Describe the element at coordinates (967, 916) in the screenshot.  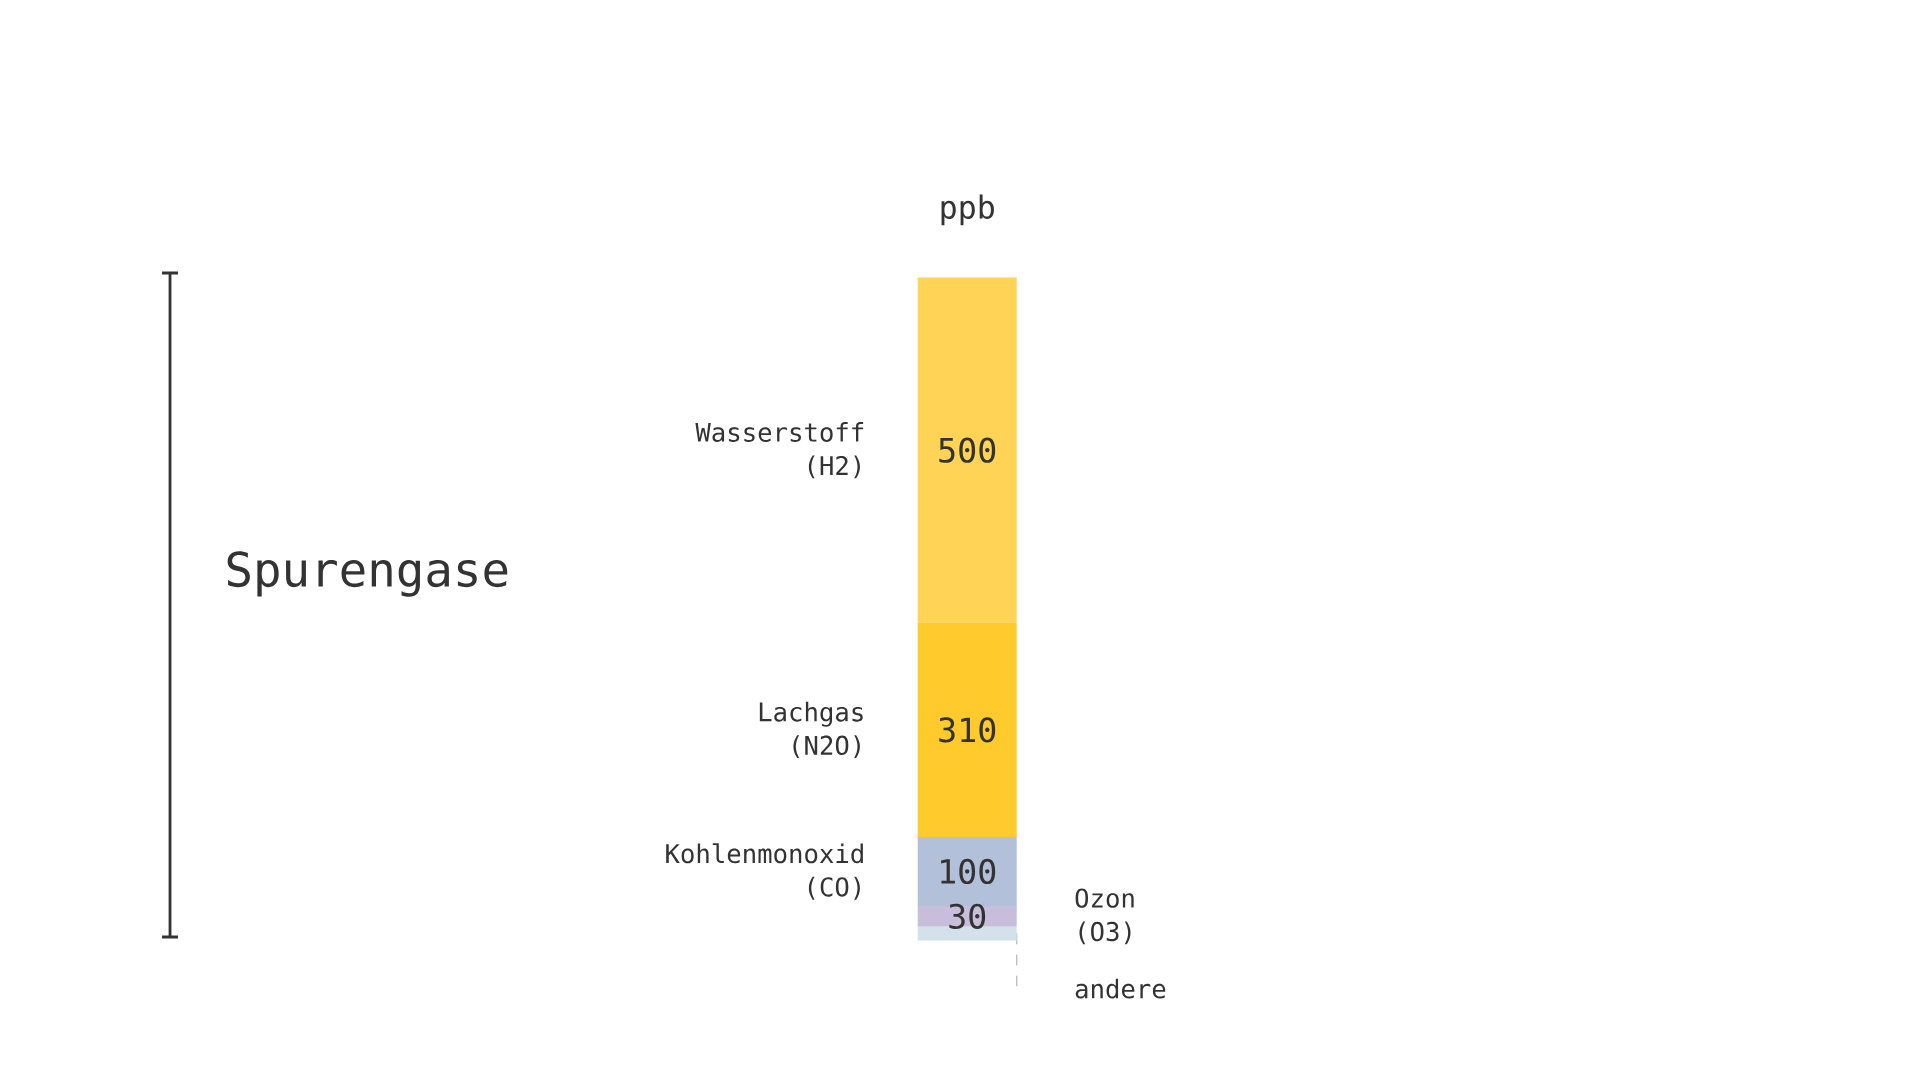
I see `data-label: 30` at that location.